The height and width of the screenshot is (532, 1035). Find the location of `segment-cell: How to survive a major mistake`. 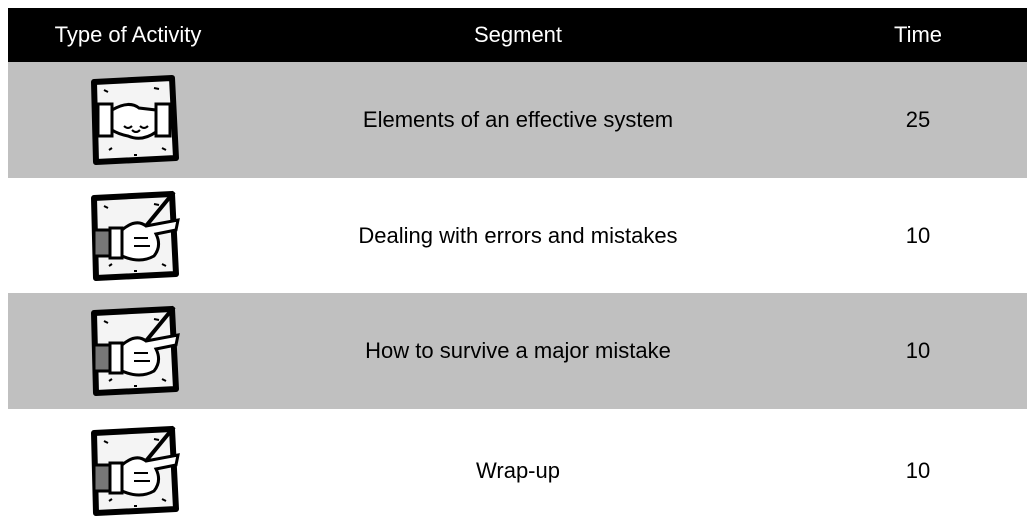

segment-cell: How to survive a major mistake is located at coordinates (518, 350).